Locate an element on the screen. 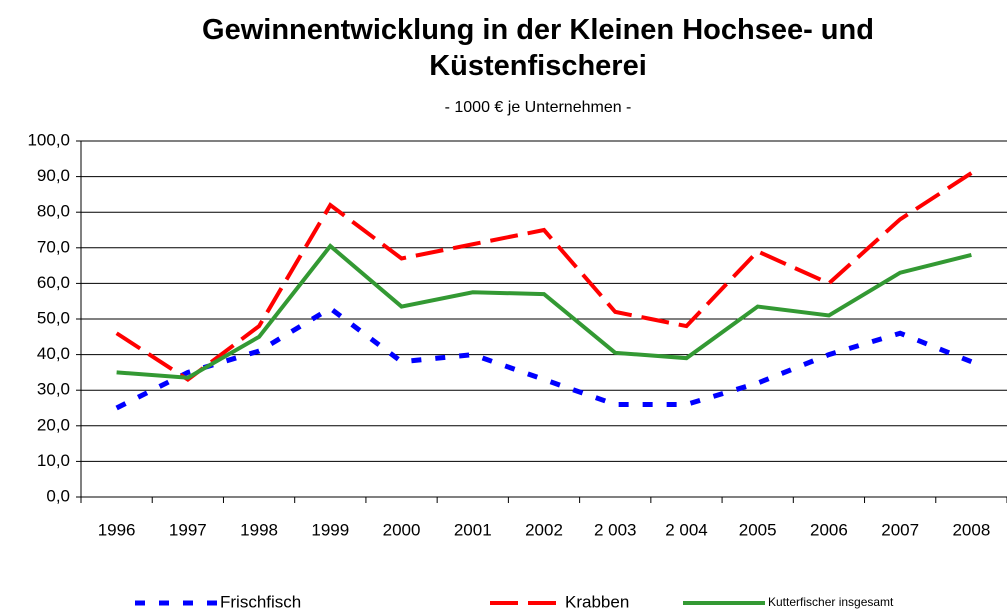 This screenshot has height=612, width=1007. y-tick-label: 10,0 is located at coordinates (53, 460).